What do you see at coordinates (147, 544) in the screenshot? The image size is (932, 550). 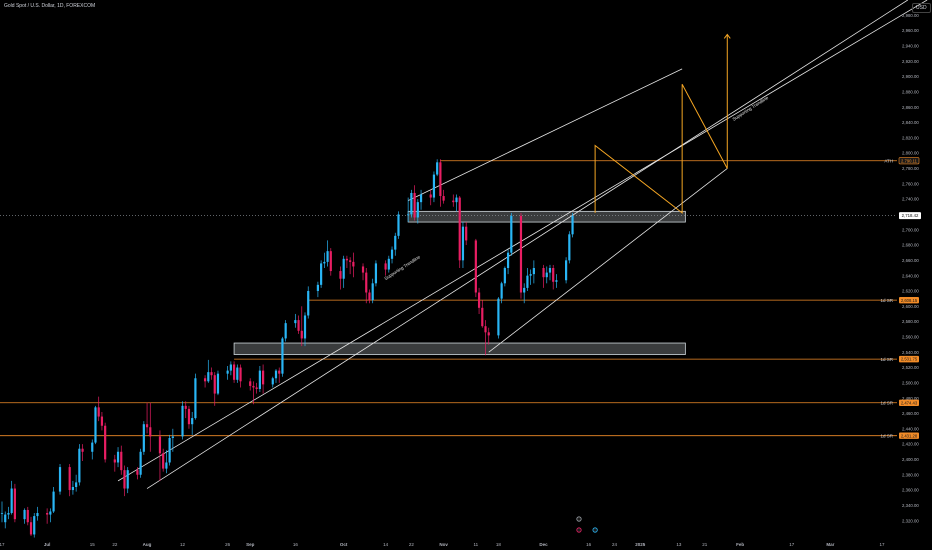 I see `time-tick-label: Aug` at bounding box center [147, 544].